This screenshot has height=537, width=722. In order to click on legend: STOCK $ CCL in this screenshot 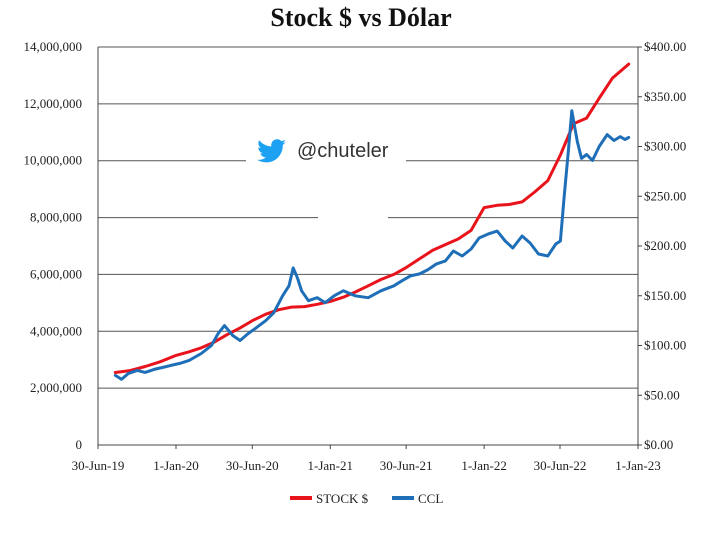, I will do `click(366, 498)`.